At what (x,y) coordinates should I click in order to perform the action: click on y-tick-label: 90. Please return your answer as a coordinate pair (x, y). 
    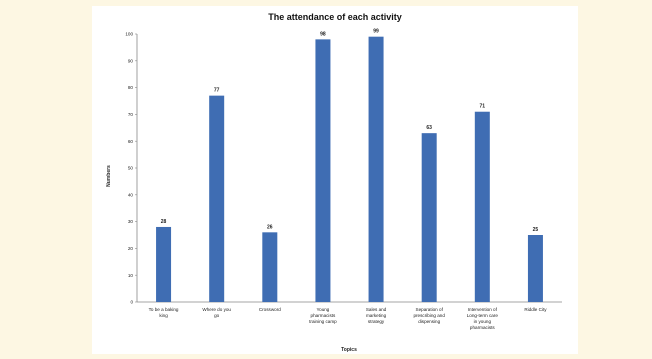
    Looking at the image, I should click on (131, 60).